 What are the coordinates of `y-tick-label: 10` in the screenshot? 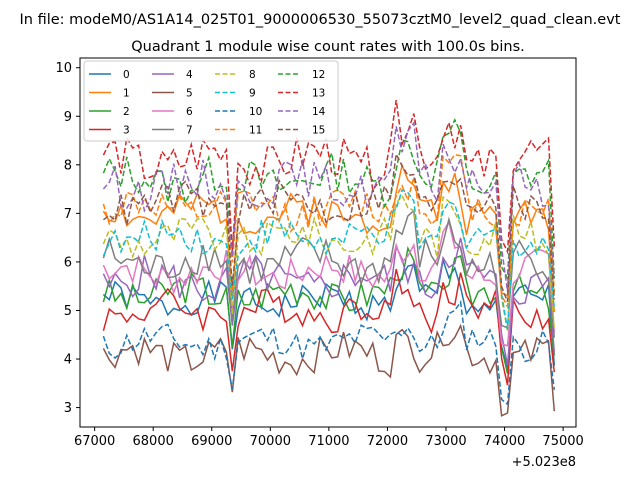 It's located at (63, 68).